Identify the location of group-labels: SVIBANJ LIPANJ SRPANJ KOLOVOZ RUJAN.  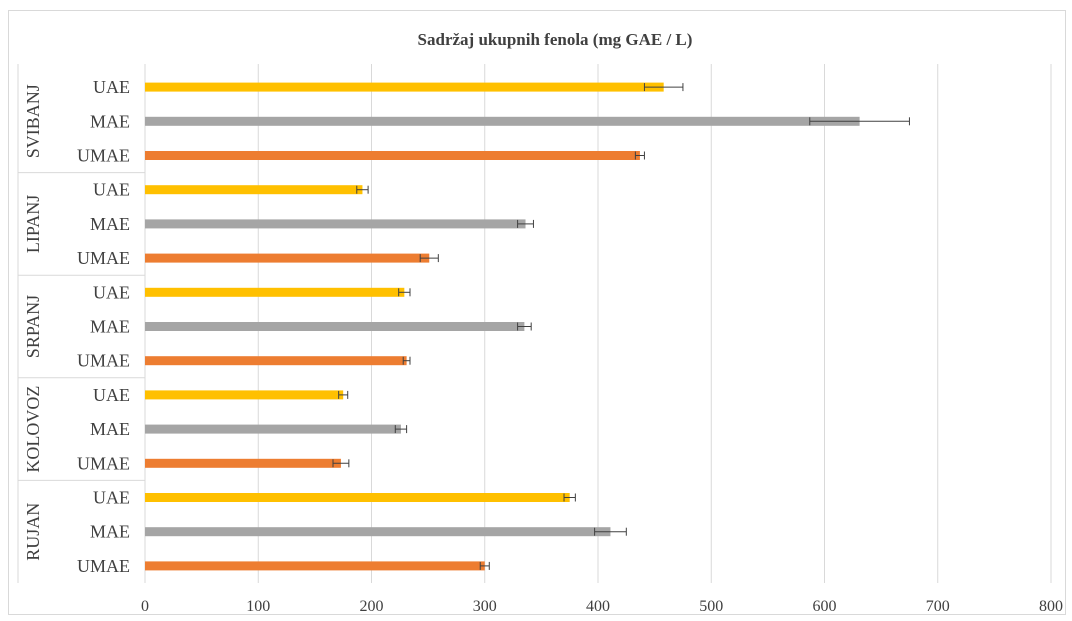
(33, 322).